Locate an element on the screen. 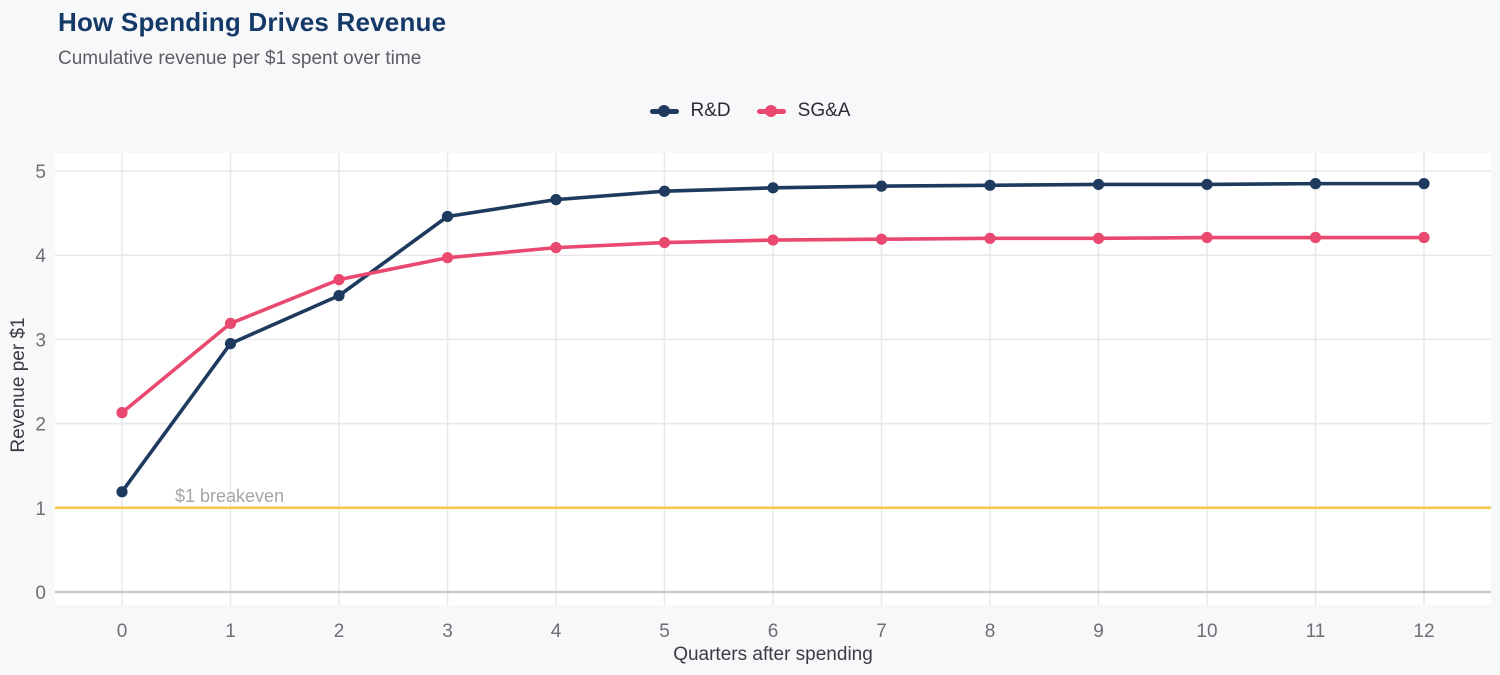 The height and width of the screenshot is (675, 1500). breakeven-annotation: $1 breakeven is located at coordinates (230, 496).